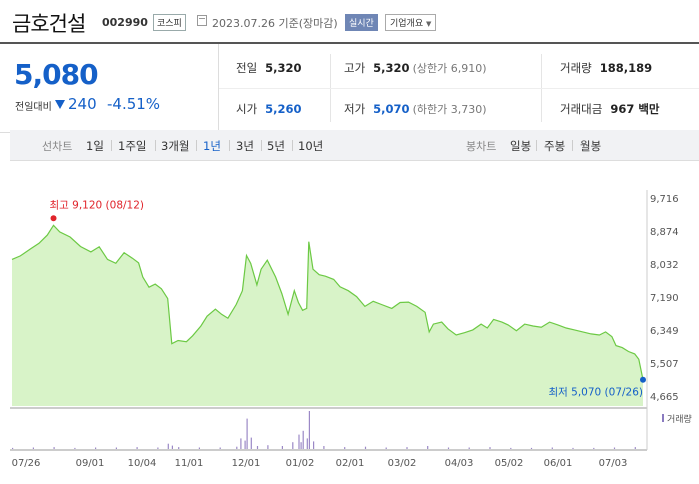  Describe the element at coordinates (664, 265) in the screenshot. I see `y-tick-label: 8,032` at that location.